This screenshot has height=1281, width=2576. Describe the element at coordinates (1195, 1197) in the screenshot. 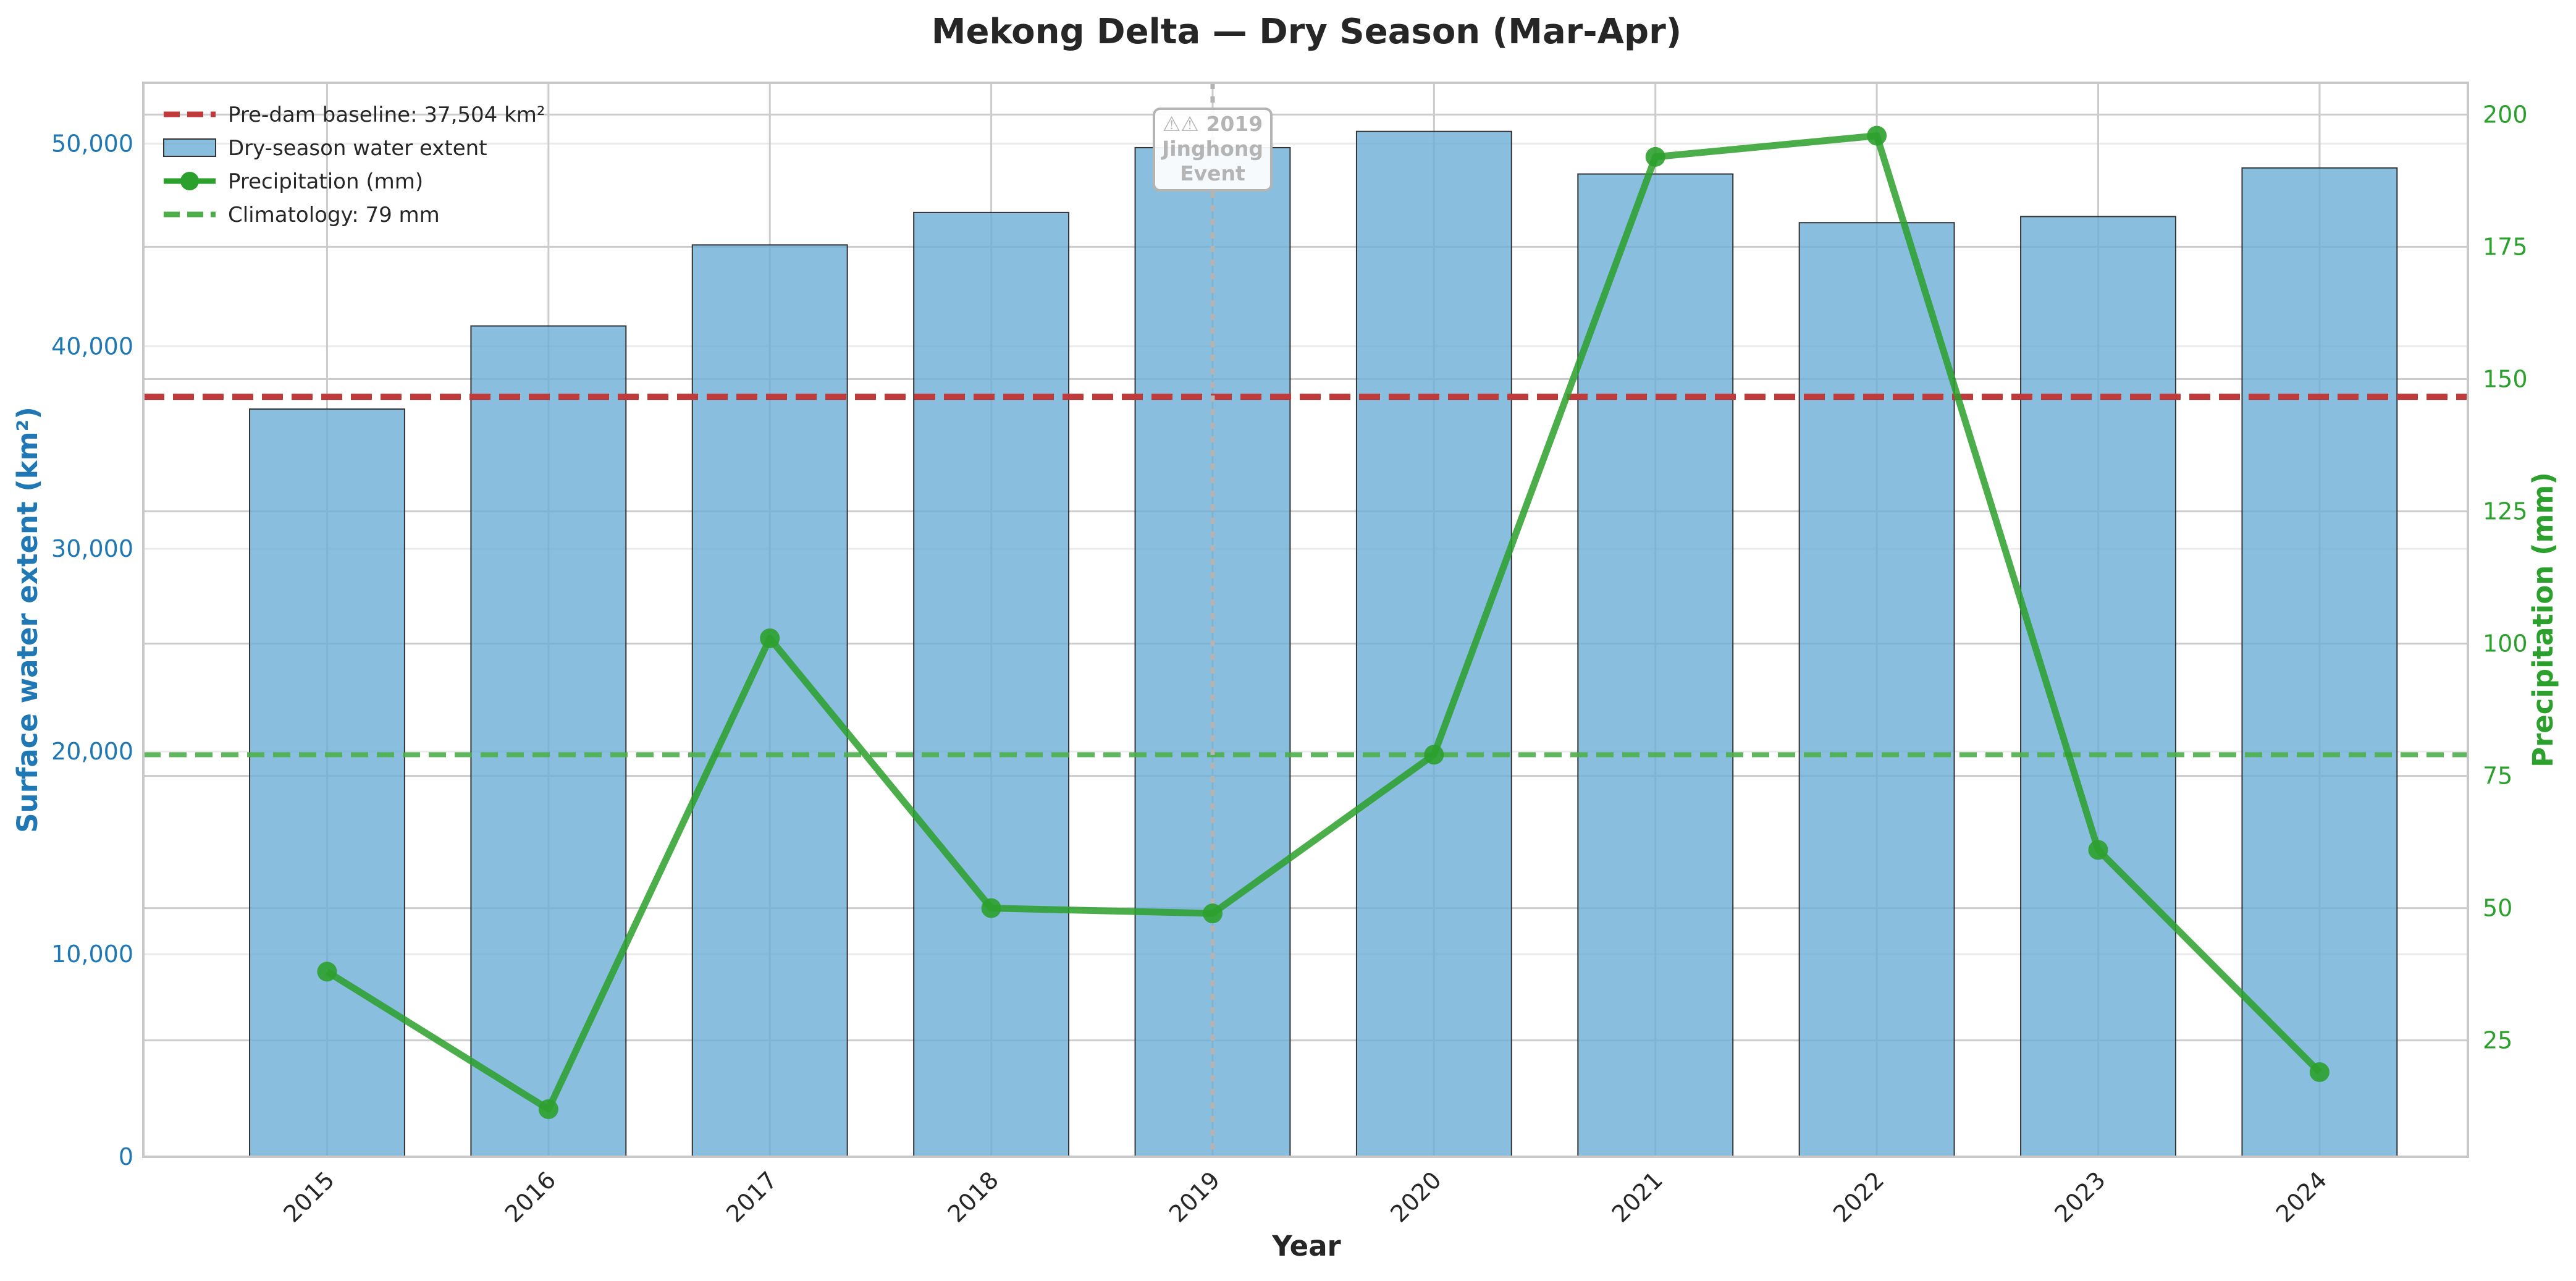

I see `x-tick-label: 2019` at that location.